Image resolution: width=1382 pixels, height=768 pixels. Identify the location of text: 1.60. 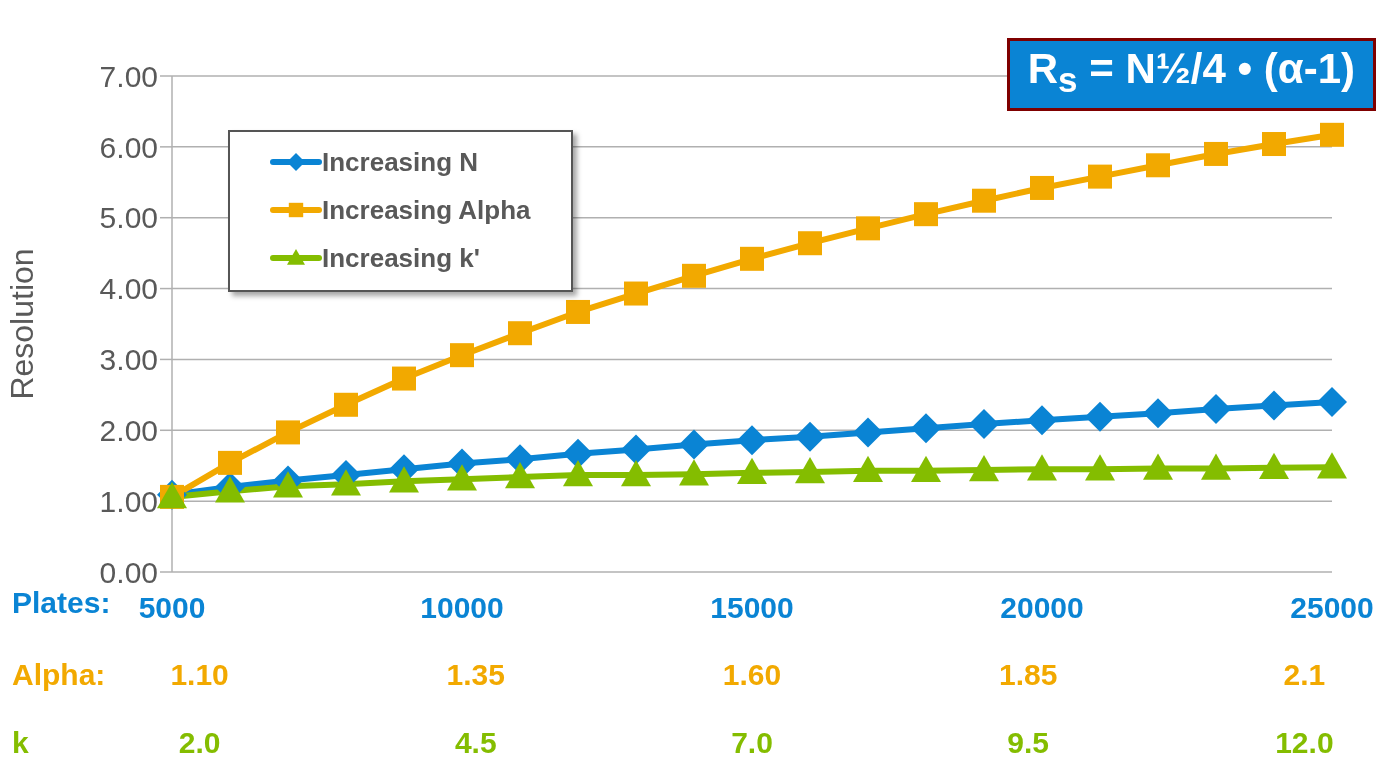
(752, 675).